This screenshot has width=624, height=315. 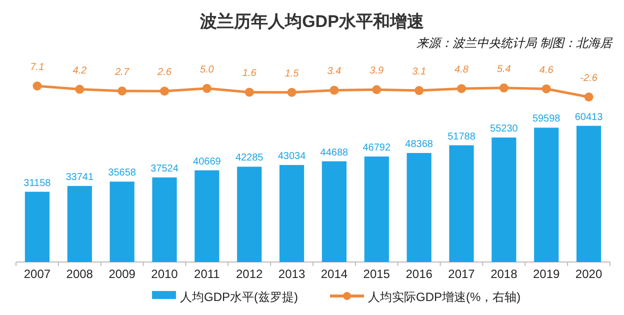 I want to click on x-tick-label: 2008, so click(x=80, y=274).